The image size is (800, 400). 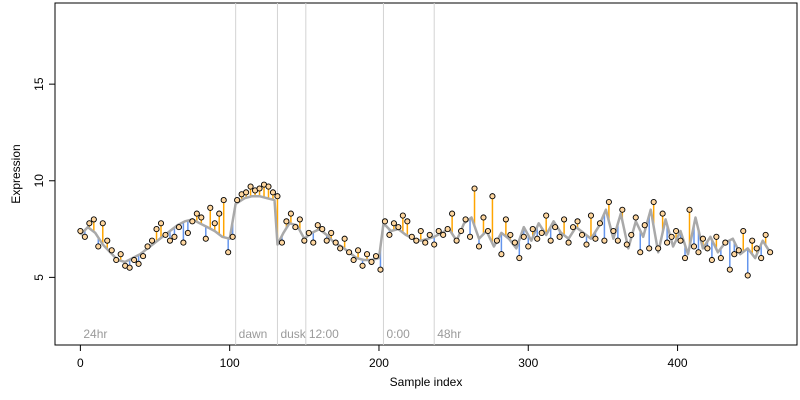 What do you see at coordinates (253, 334) in the screenshot?
I see `phase-label: dawn` at bounding box center [253, 334].